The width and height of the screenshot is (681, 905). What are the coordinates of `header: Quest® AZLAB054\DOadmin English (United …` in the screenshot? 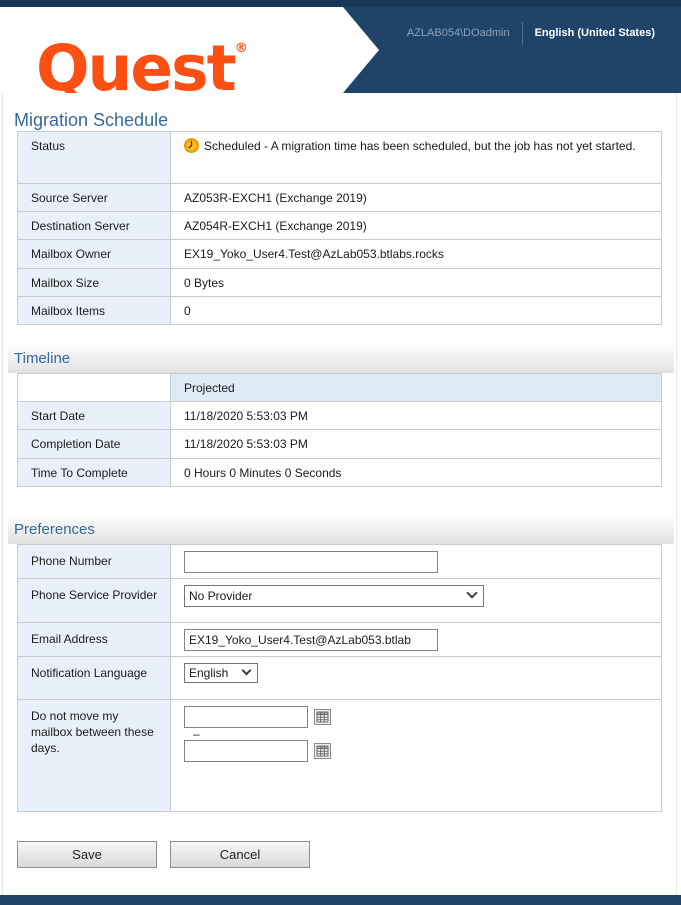 It's located at (340, 46).